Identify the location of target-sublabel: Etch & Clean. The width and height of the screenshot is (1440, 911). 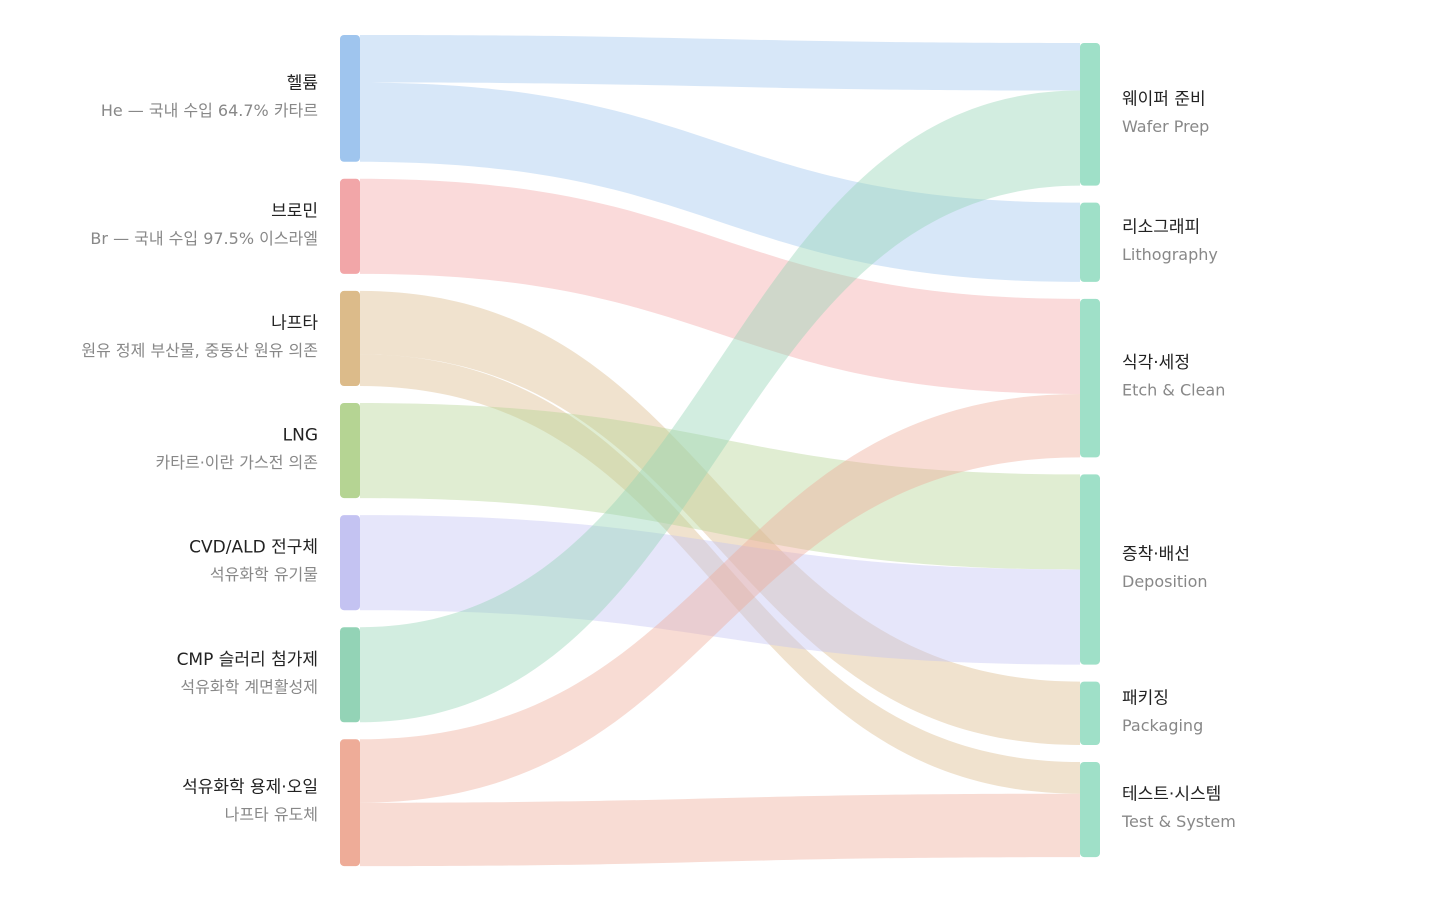
(1173, 390).